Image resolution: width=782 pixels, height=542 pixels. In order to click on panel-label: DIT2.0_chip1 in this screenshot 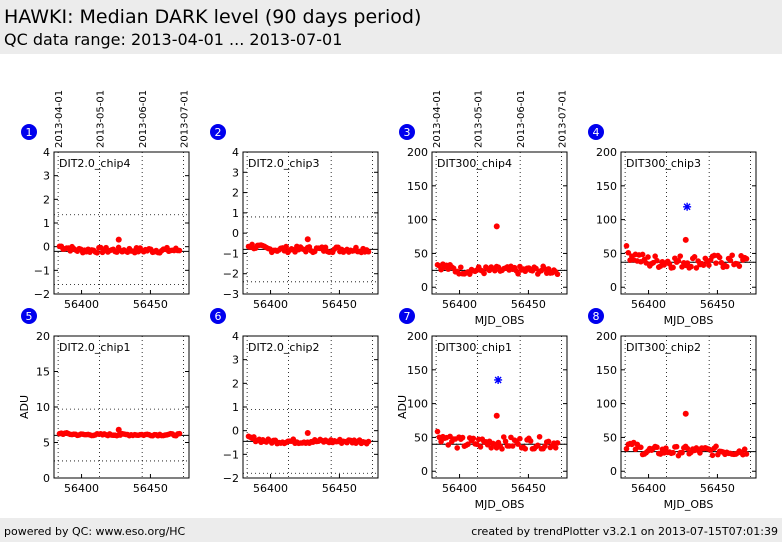, I will do `click(94, 347)`.